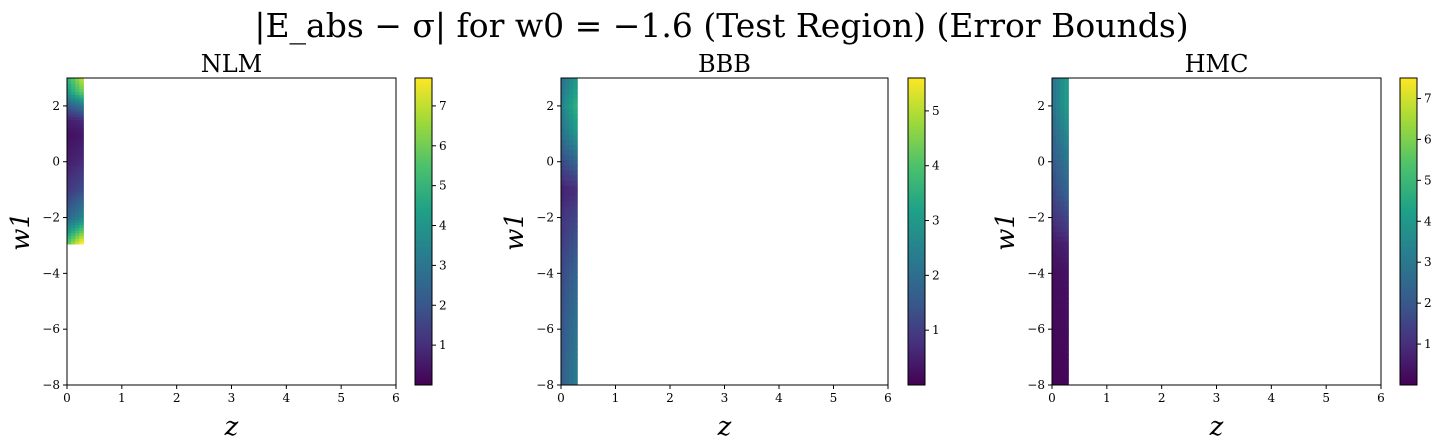 The width and height of the screenshot is (1443, 448). Describe the element at coordinates (231, 427) in the screenshot. I see `panel-1-x-axis-label: z` at that location.